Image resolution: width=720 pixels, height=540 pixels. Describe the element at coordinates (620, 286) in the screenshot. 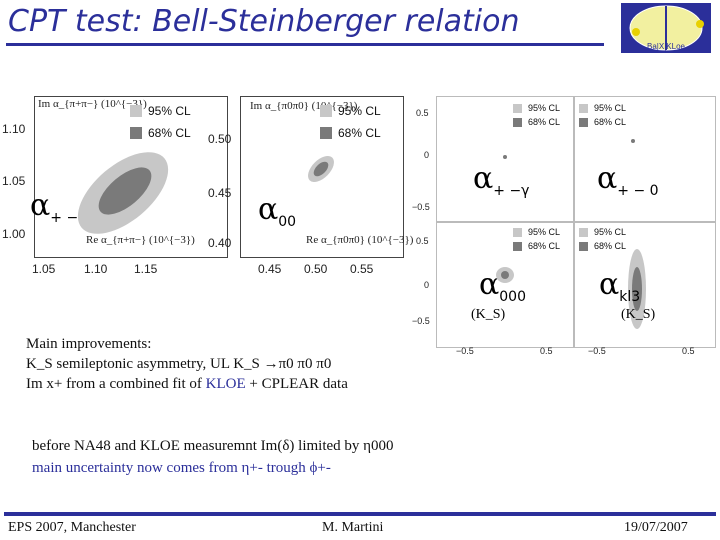

I see `alpha-kl3-symbol: αkl3` at that location.